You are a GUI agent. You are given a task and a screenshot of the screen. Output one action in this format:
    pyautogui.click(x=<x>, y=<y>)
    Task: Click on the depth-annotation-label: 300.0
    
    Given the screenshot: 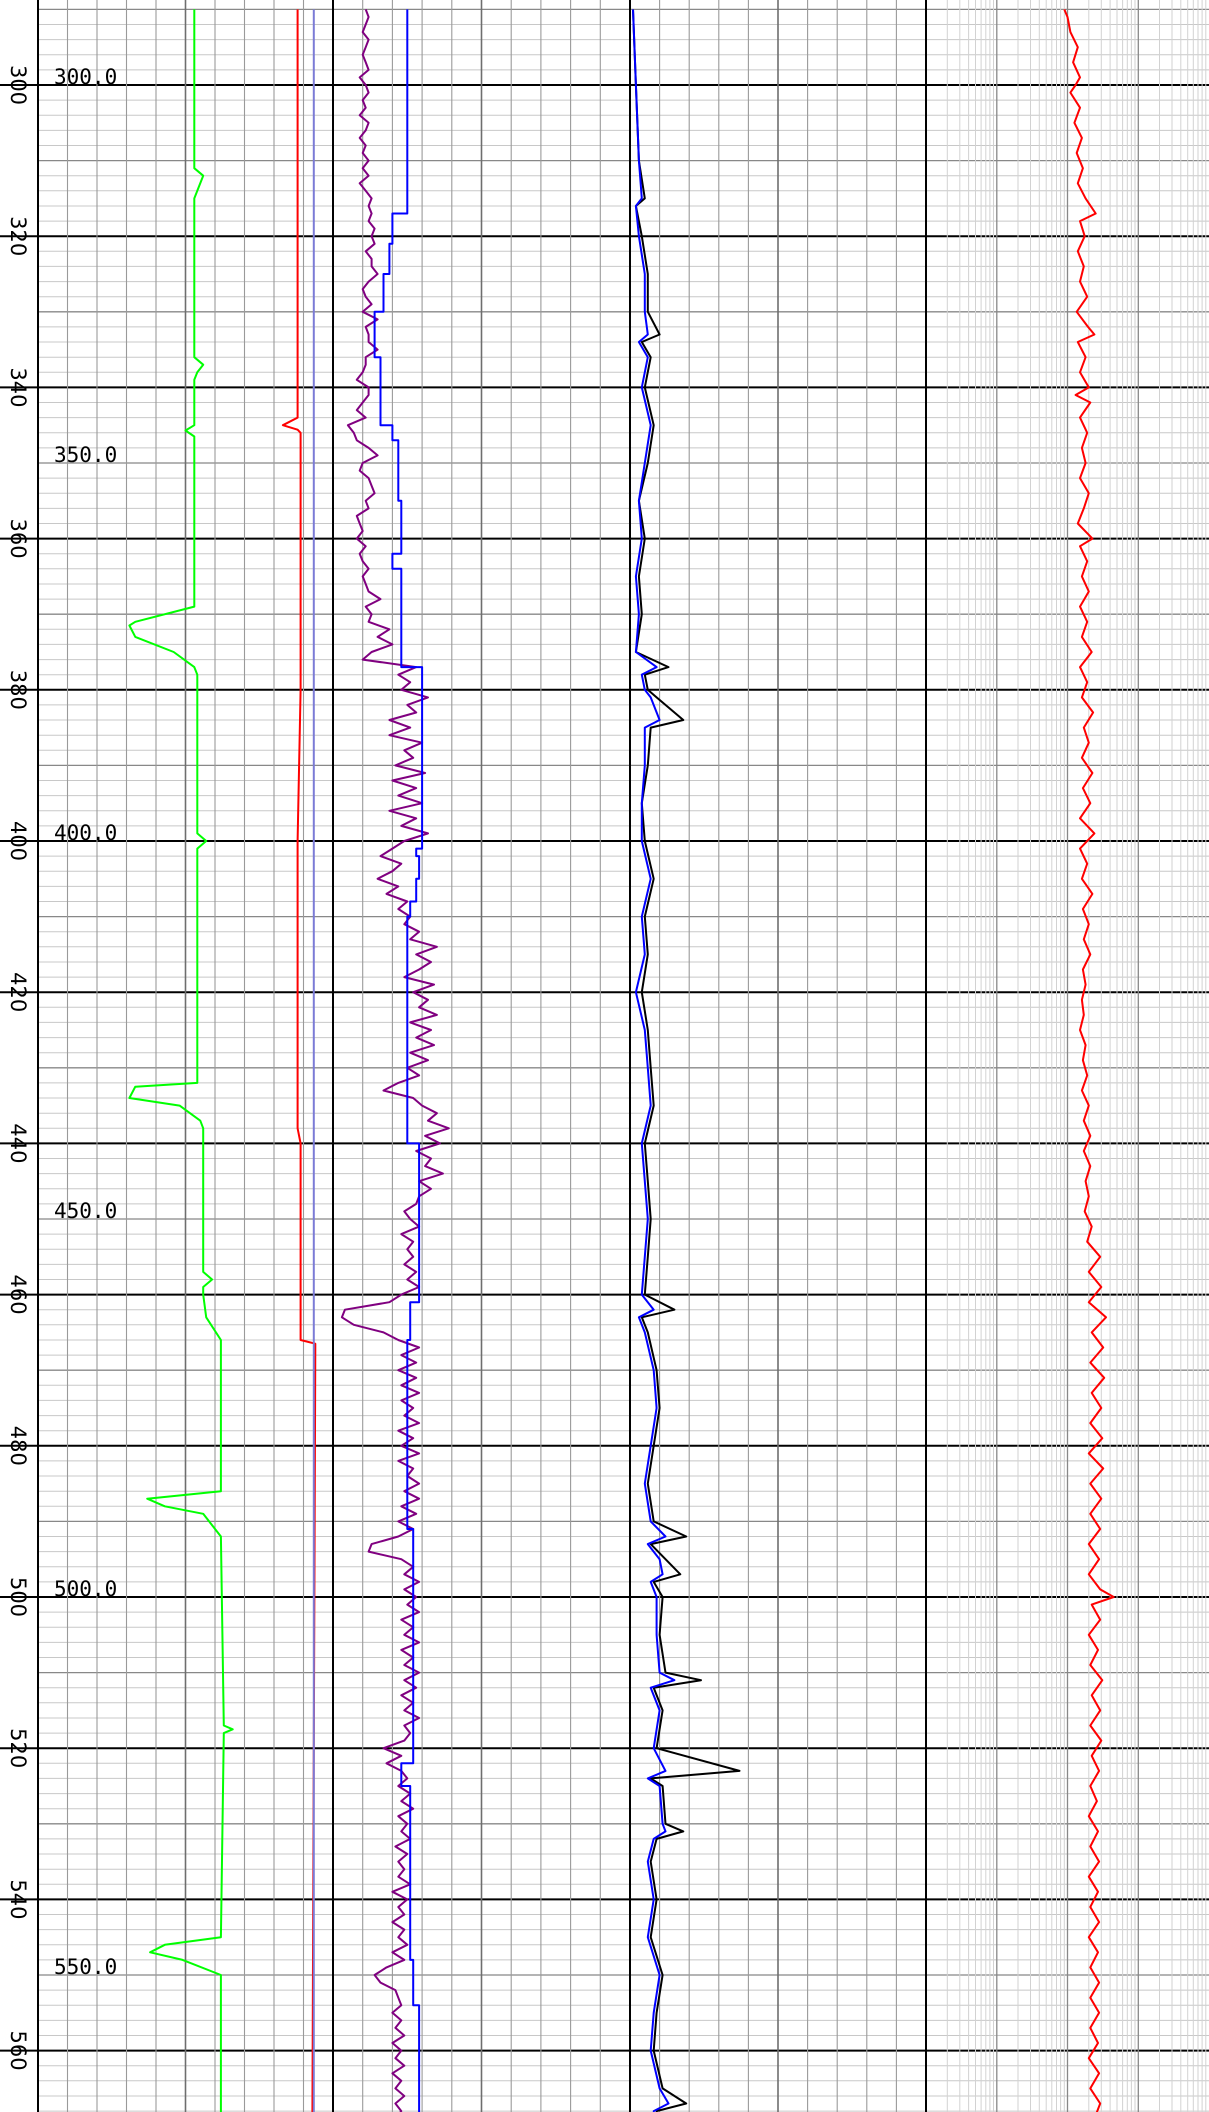 What is the action you would take?
    pyautogui.click(x=85, y=77)
    